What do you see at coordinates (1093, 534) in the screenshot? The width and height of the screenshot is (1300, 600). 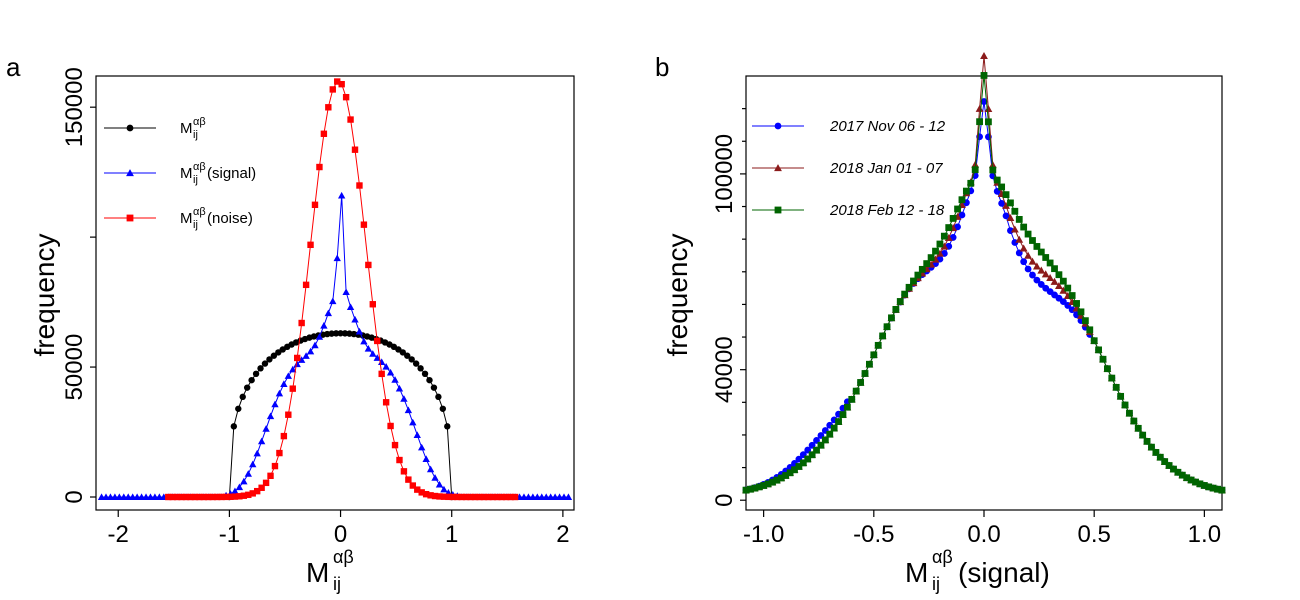 I see `panel-b-xtick-label: 0.5` at bounding box center [1093, 534].